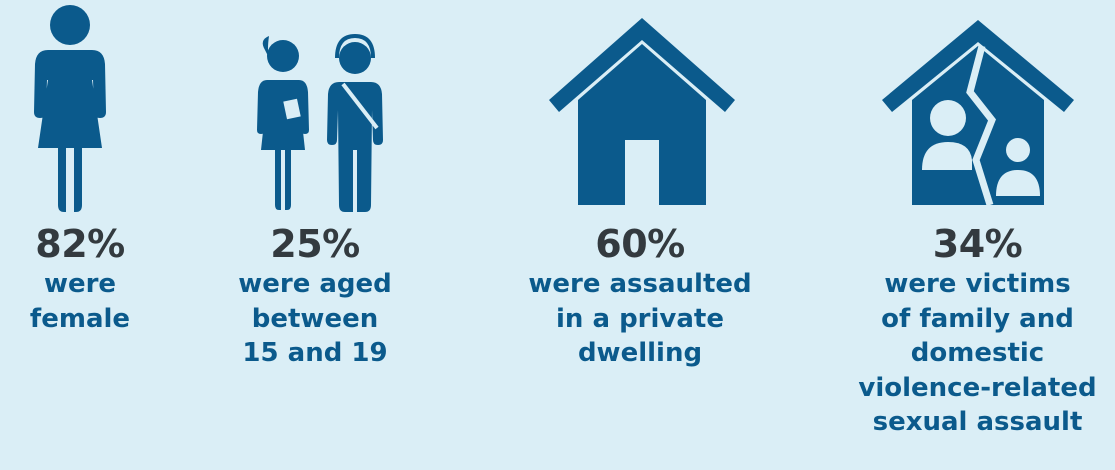 Image resolution: width=1115 pixels, height=470 pixels. What do you see at coordinates (640, 284) in the screenshot?
I see `stat-dwelling-line-1: were assaulted` at bounding box center [640, 284].